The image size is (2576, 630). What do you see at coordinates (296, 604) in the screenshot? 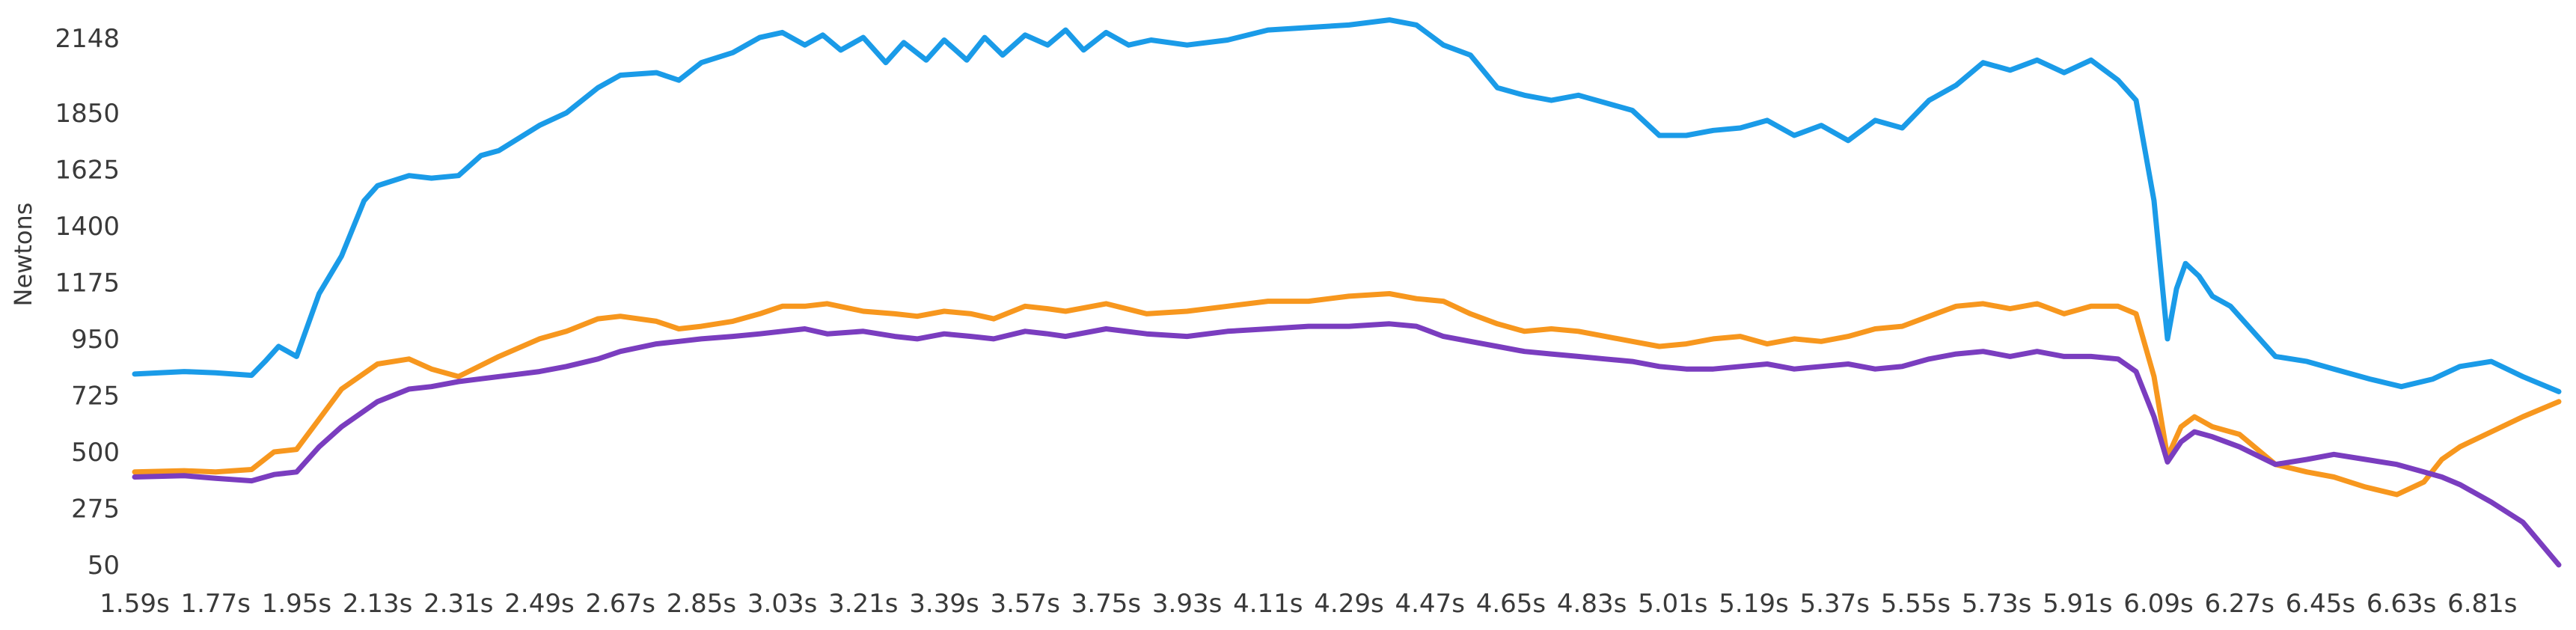
I see `x-tick-label: 1.95s` at bounding box center [296, 604].